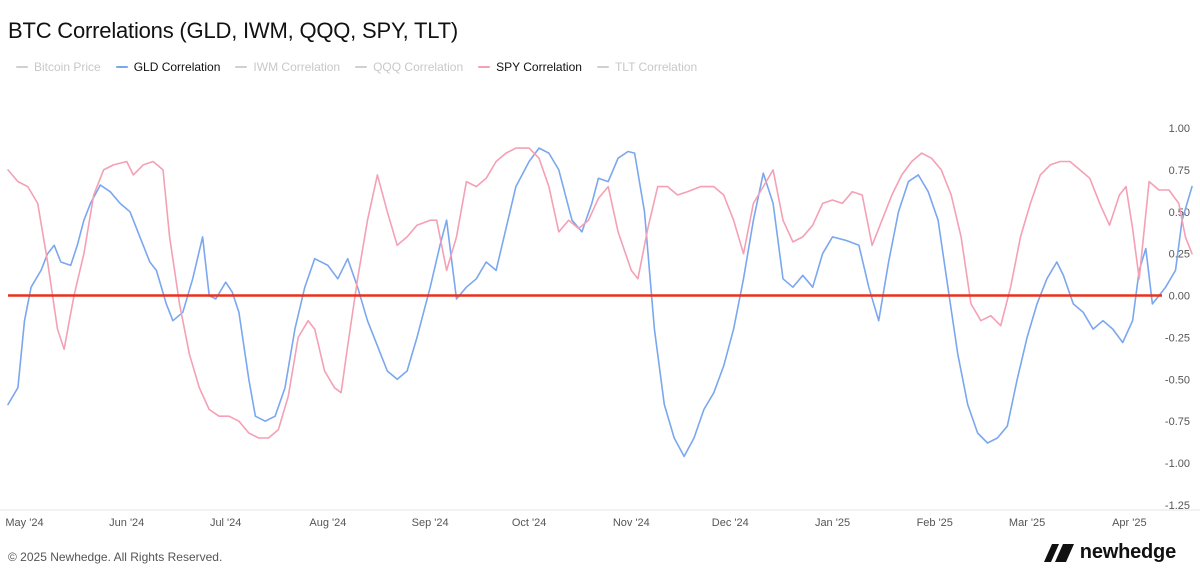 This screenshot has width=1200, height=578. What do you see at coordinates (539, 67) in the screenshot?
I see `legend-label: SPY Correlation` at bounding box center [539, 67].